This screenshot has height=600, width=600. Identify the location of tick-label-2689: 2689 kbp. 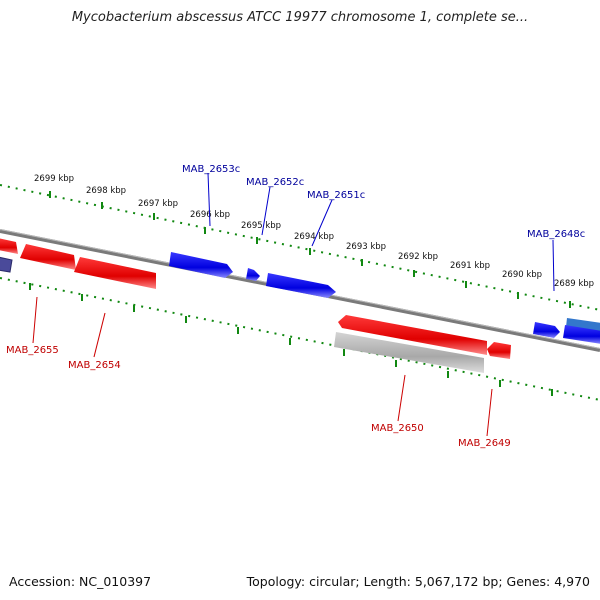
(574, 284).